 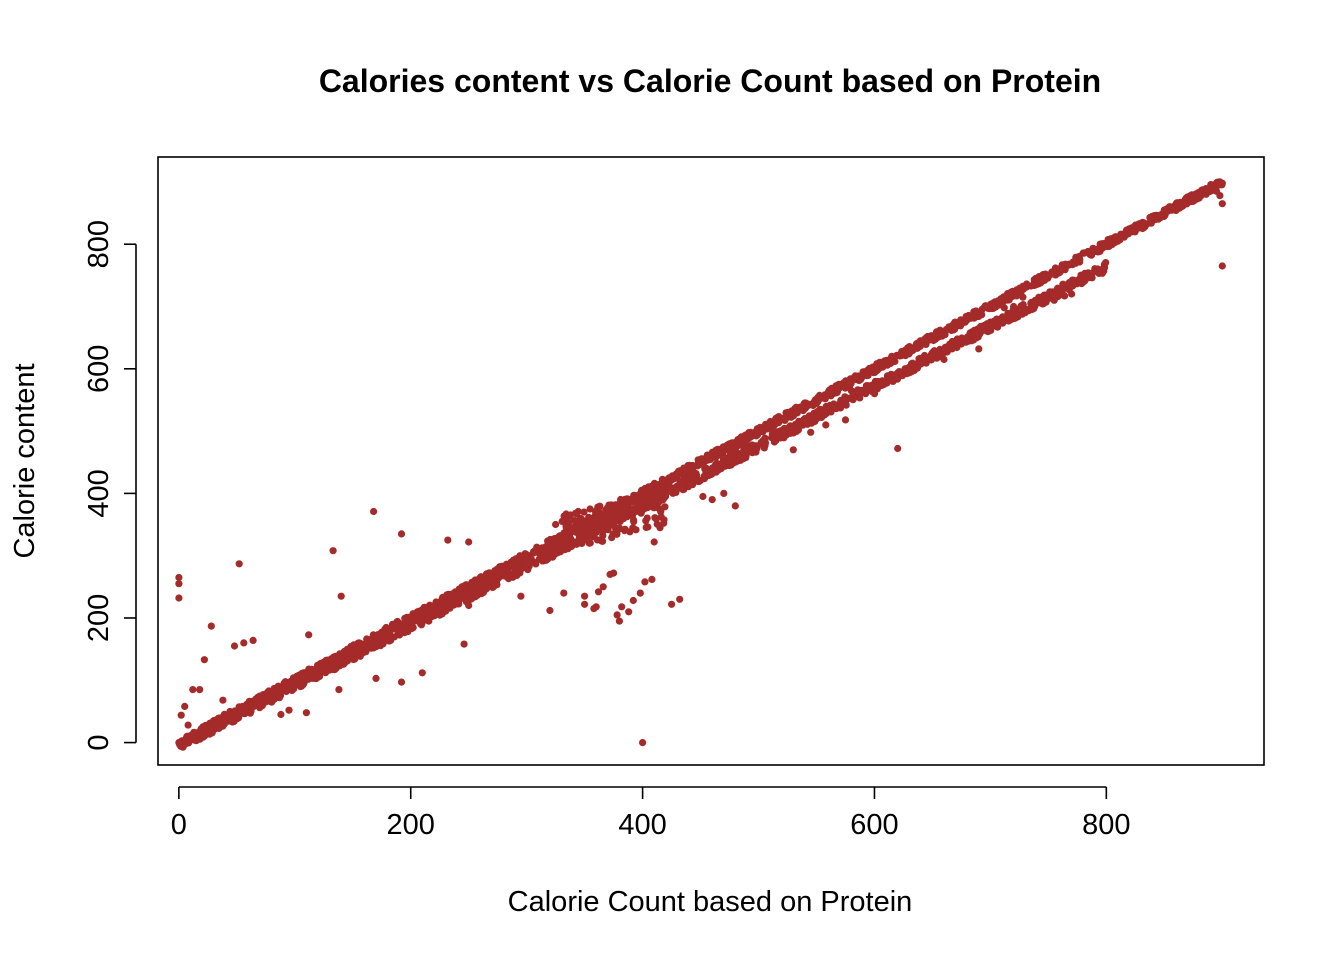 I want to click on x-tick-label: 800, so click(x=1106, y=825).